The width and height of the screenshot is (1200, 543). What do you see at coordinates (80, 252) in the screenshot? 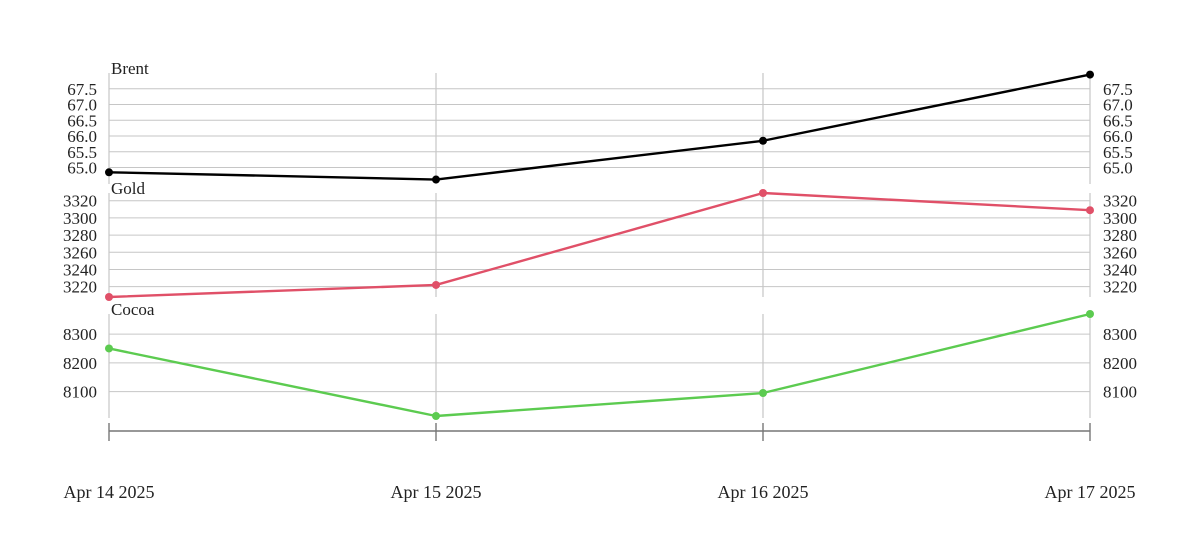
I see `y-tick-left: 3260` at bounding box center [80, 252].